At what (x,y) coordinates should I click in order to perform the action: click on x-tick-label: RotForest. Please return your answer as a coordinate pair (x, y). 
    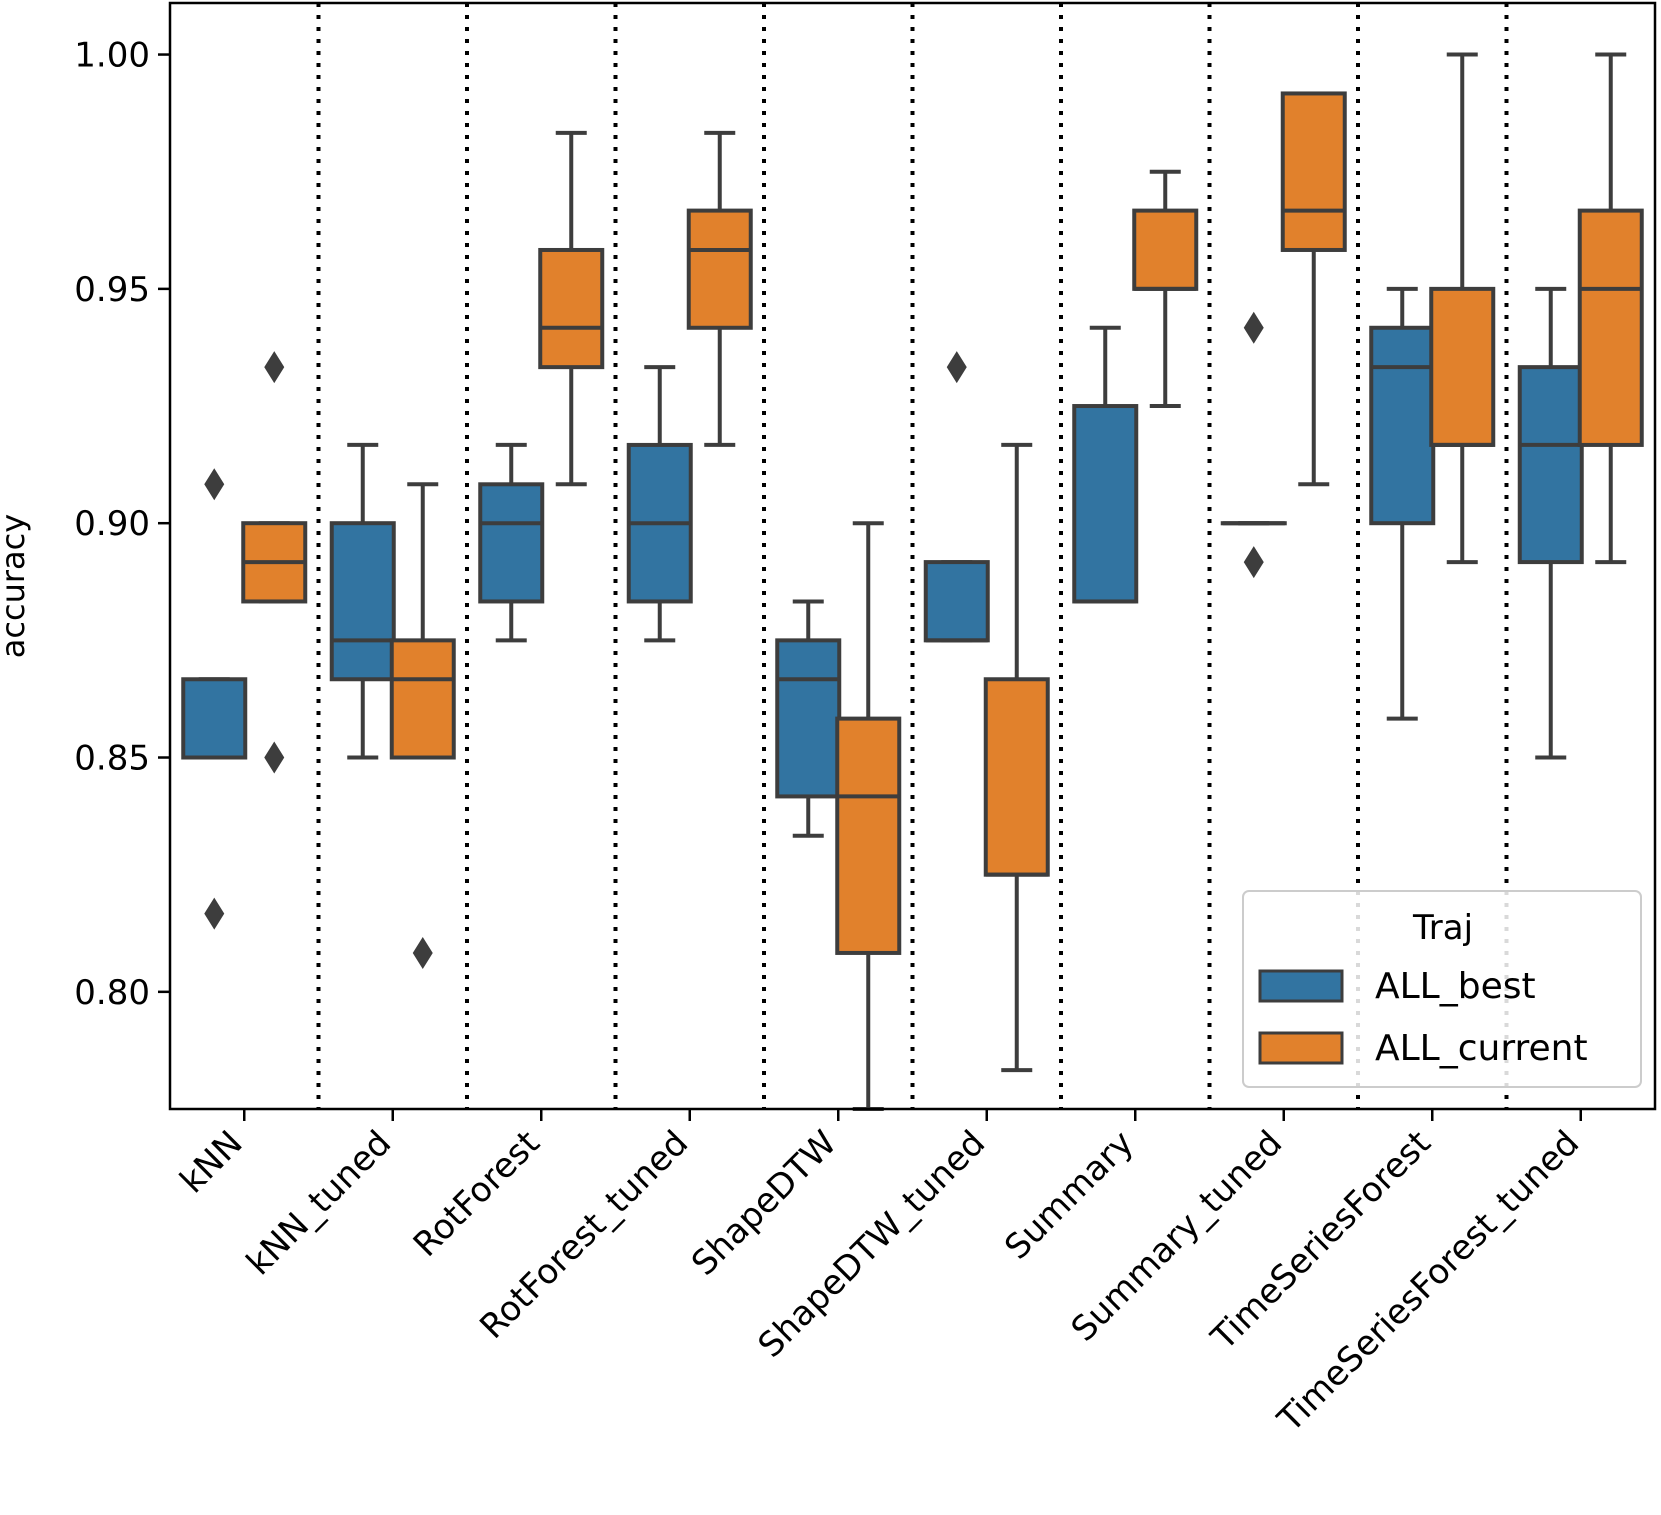
    Looking at the image, I should click on (477, 1194).